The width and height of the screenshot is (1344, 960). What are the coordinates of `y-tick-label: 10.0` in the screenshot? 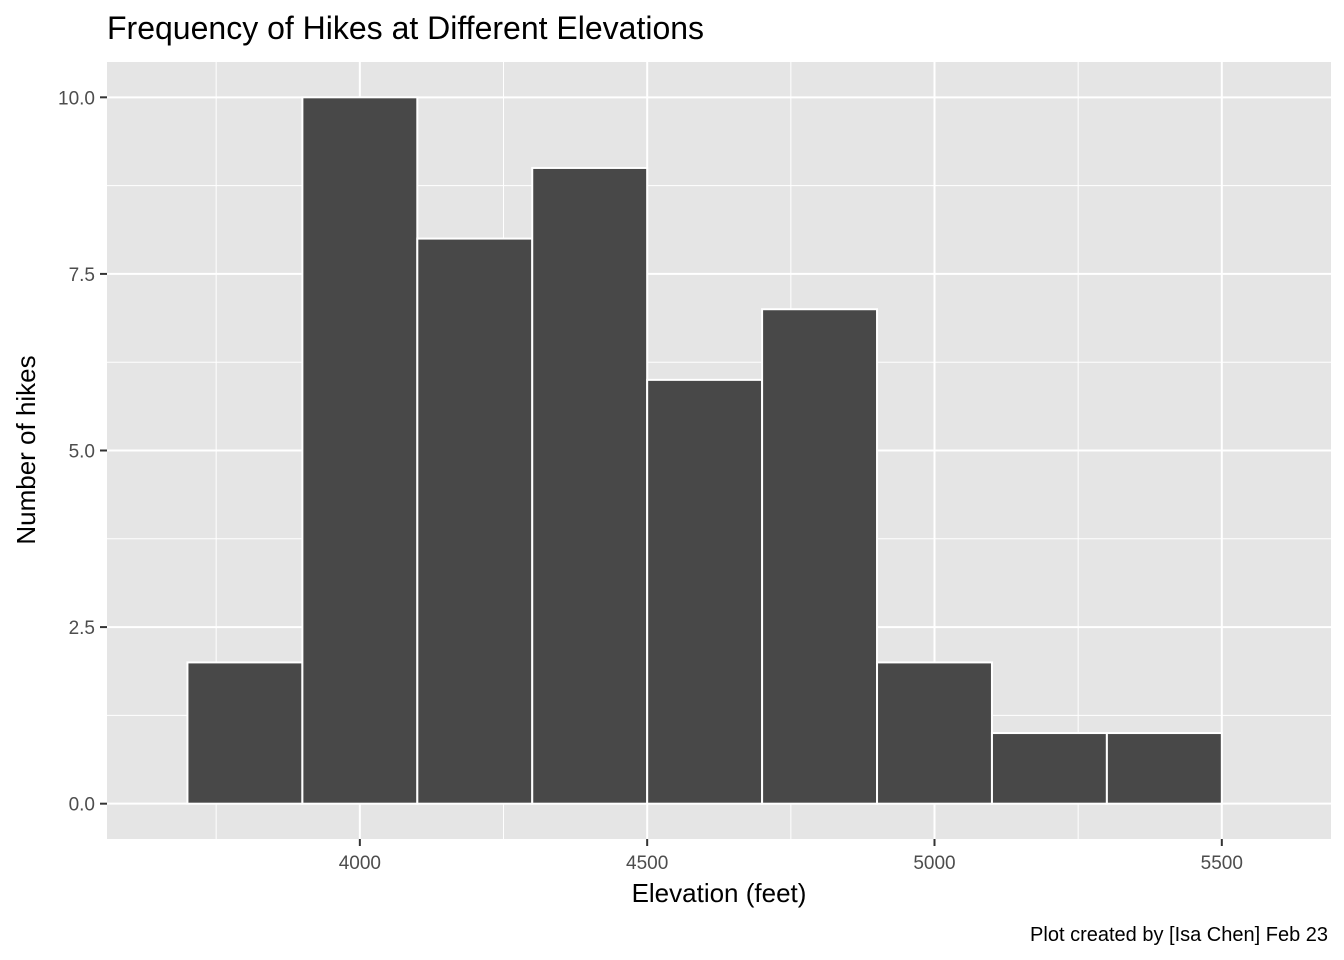 It's located at (76, 98).